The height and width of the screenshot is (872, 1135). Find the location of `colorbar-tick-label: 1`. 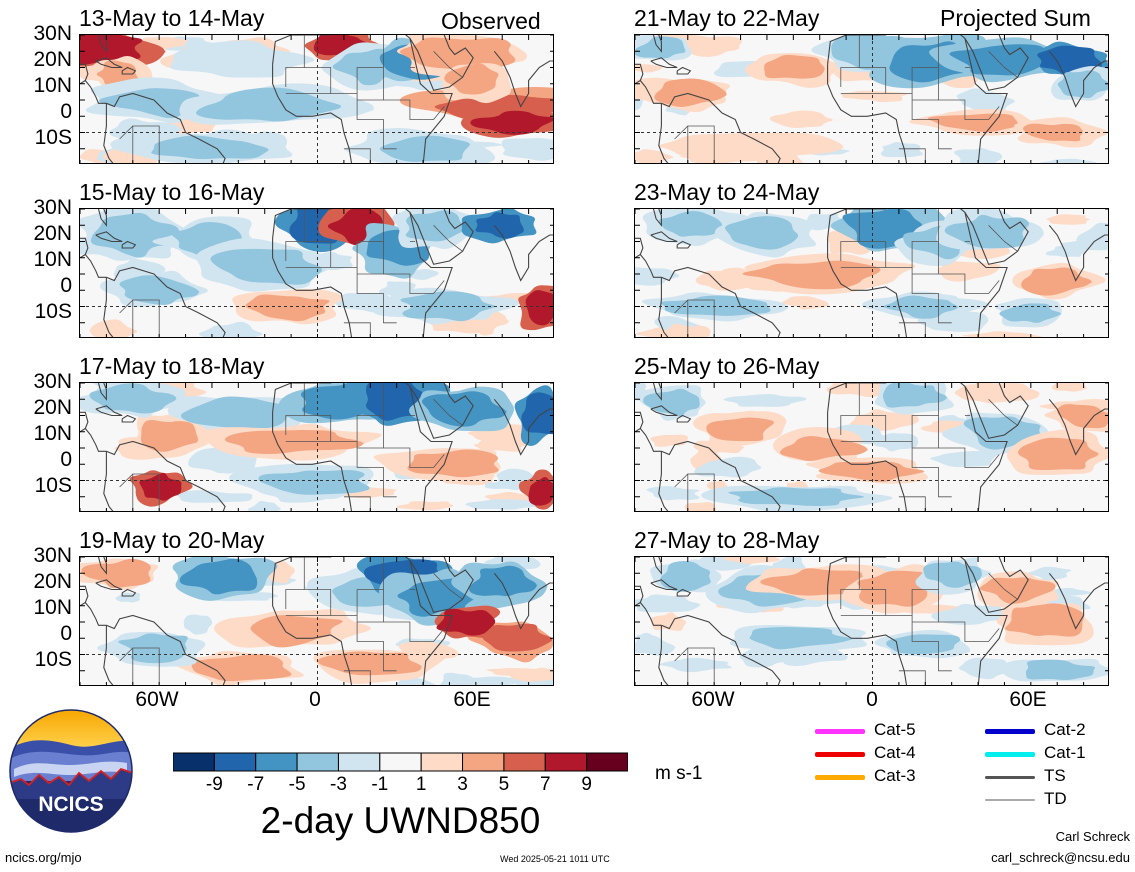

colorbar-tick-label: 1 is located at coordinates (421, 784).